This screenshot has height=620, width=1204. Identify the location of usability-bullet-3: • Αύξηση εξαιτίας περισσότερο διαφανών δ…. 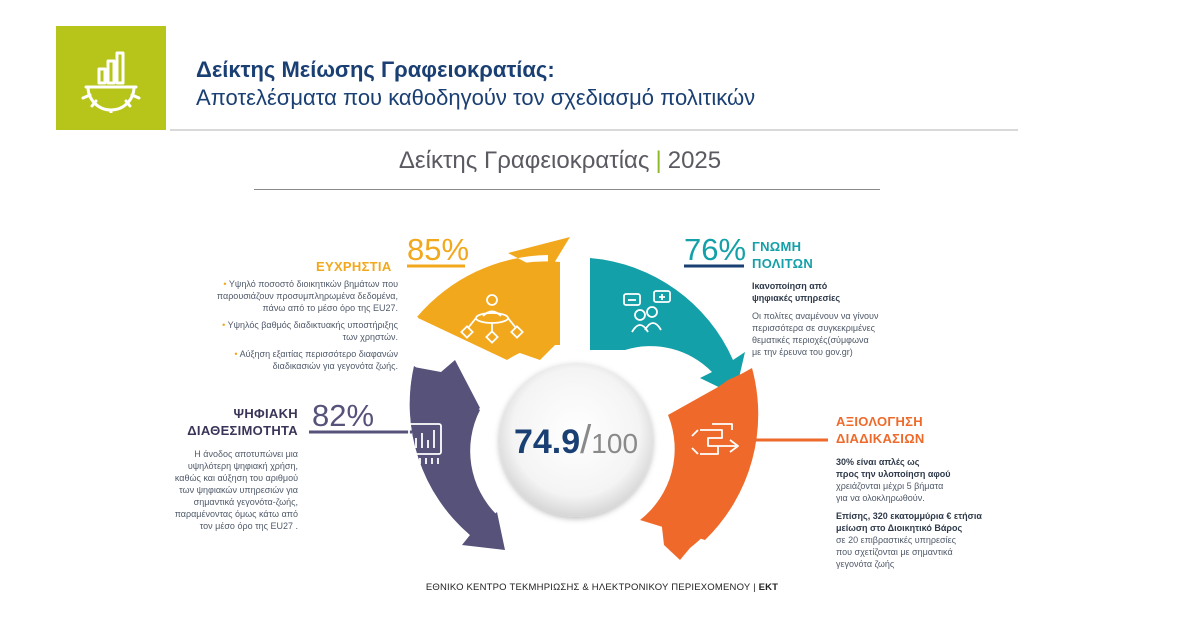
(316, 360).